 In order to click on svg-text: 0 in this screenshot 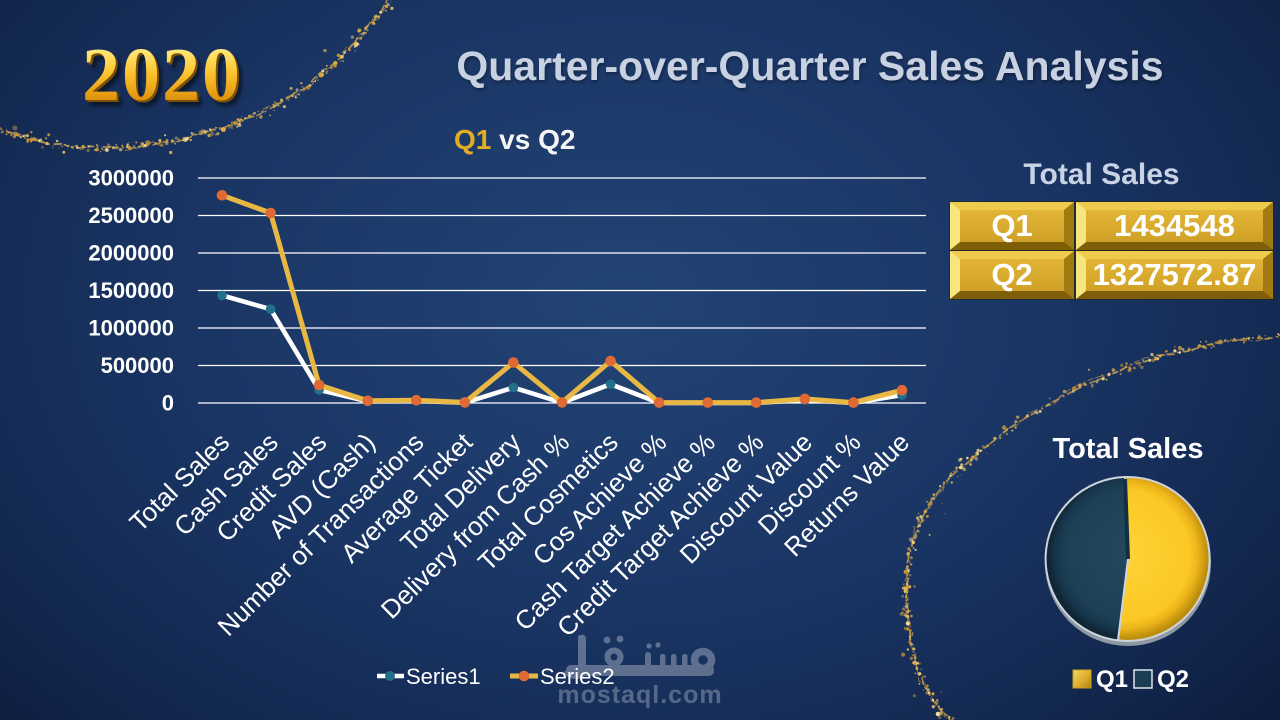, I will do `click(168, 403)`.